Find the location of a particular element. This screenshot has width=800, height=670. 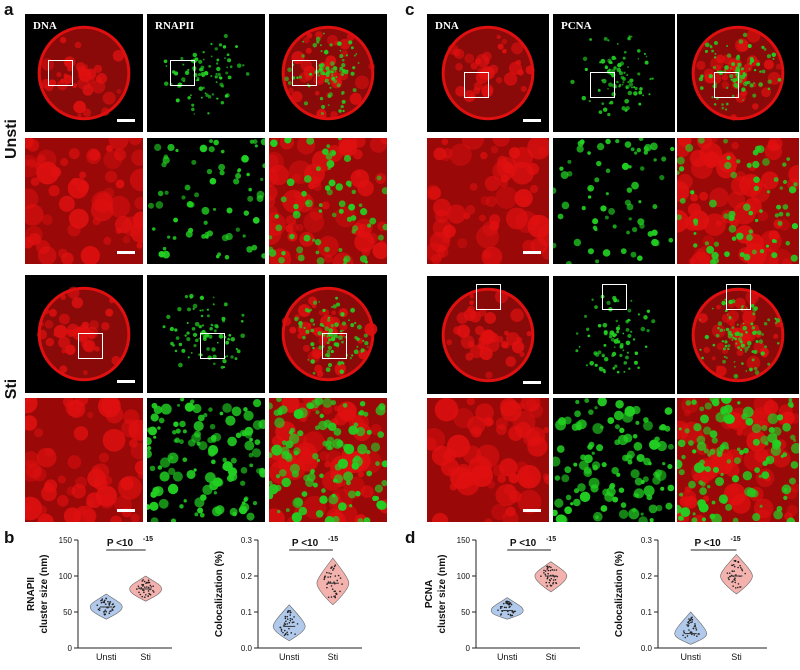

panel-a-green-r1 is located at coordinates (206, 201).